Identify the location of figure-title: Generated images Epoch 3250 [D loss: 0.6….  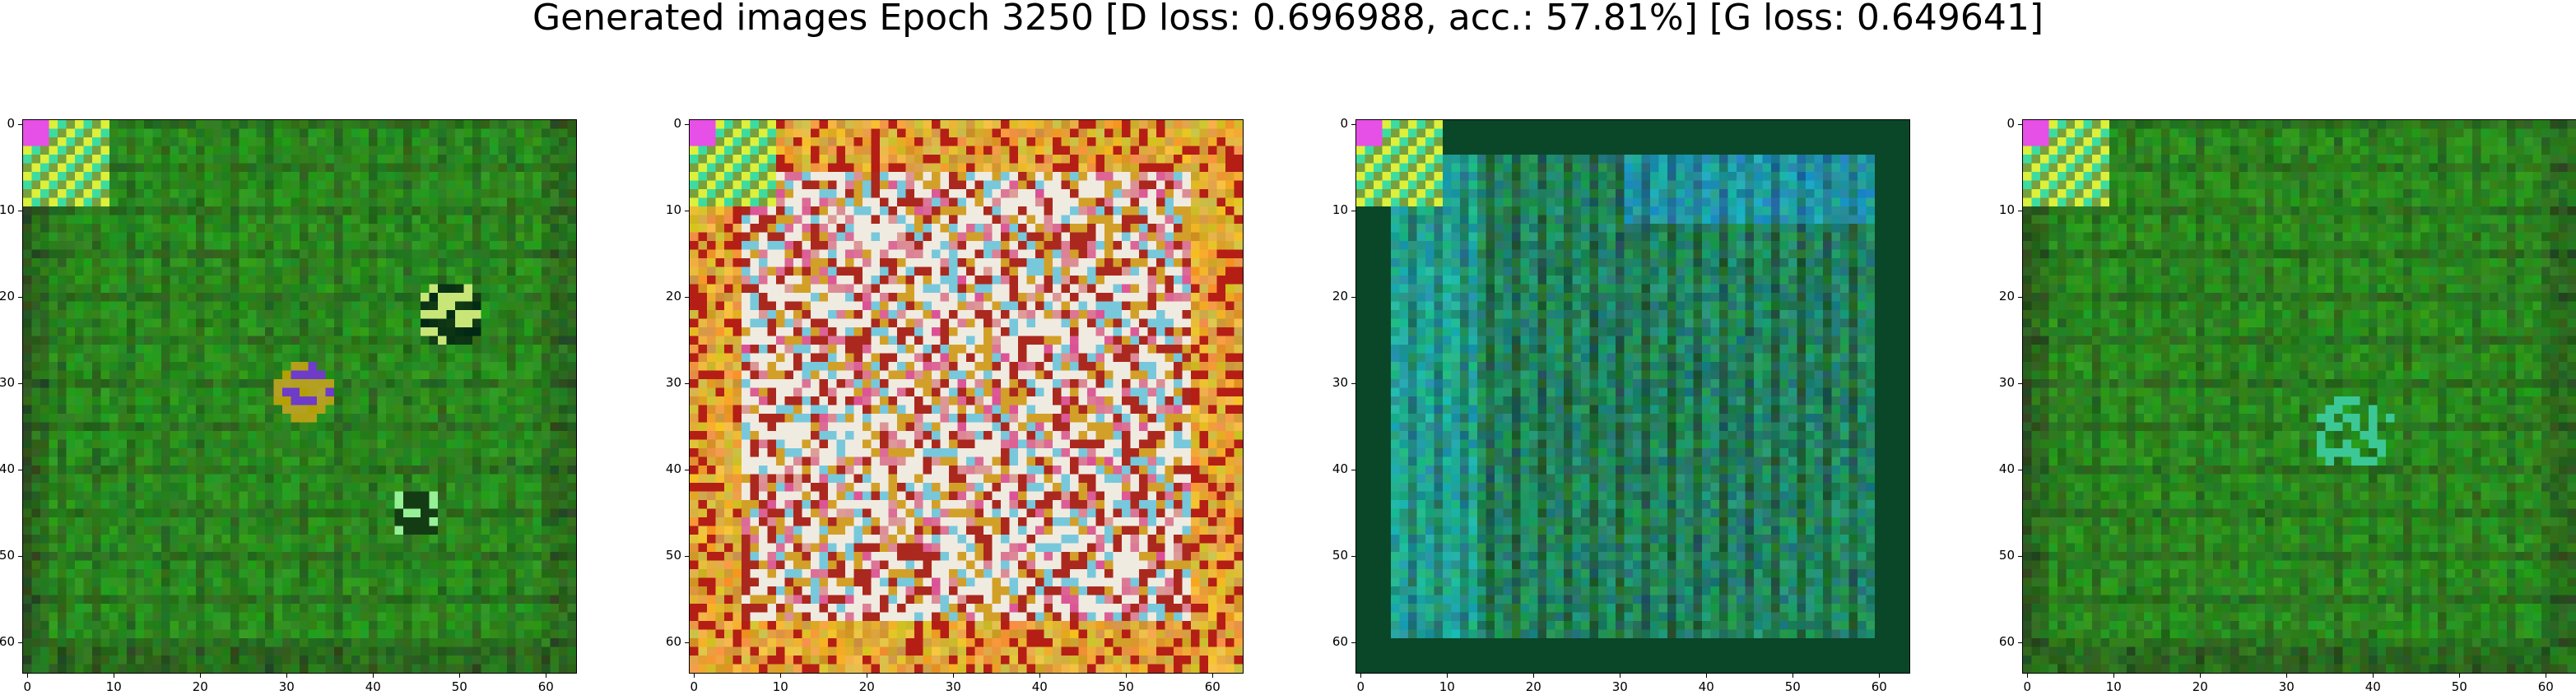
(1288, 19).